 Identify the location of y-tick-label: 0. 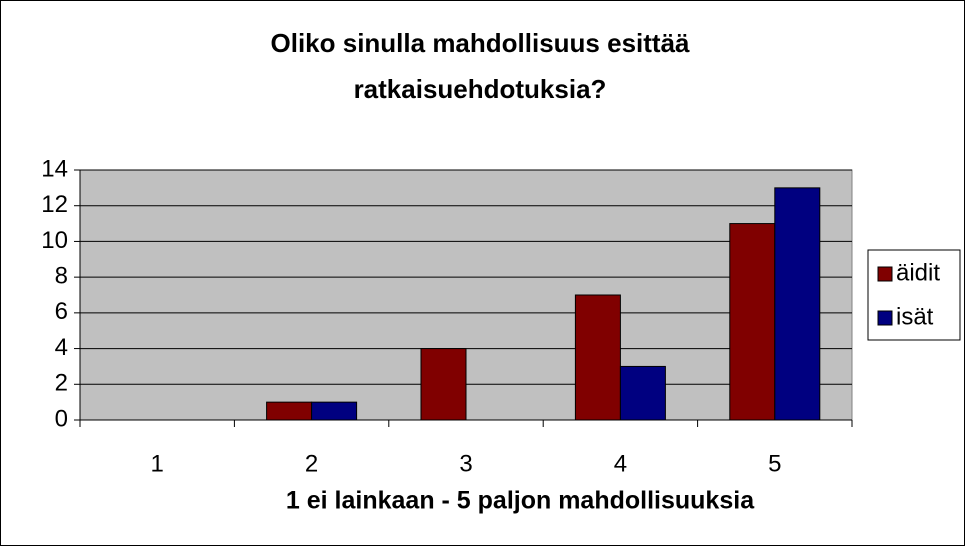
(61, 418).